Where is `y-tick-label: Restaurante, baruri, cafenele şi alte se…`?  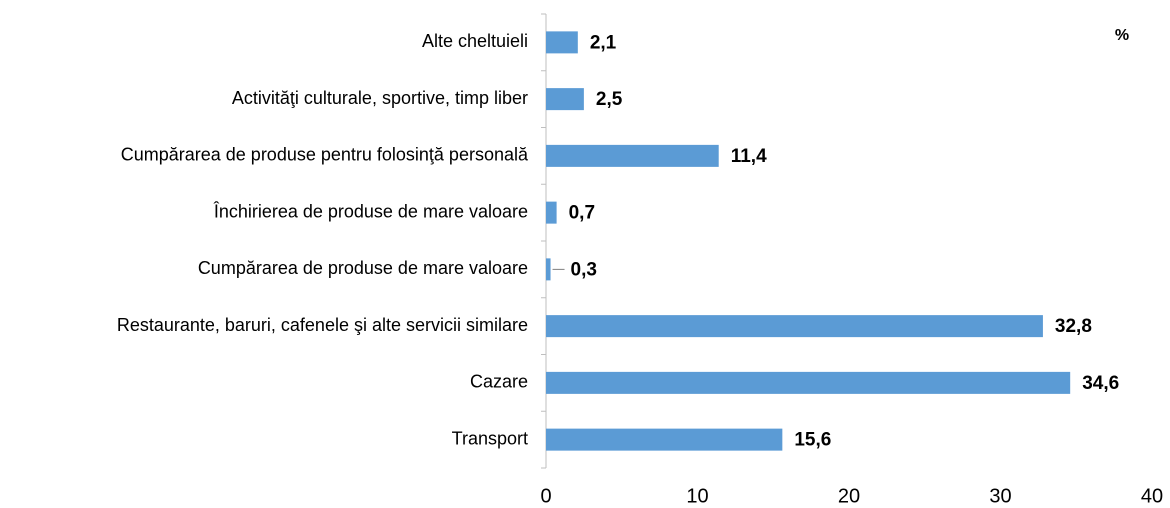 y-tick-label: Restaurante, baruri, cafenele şi alte se… is located at coordinates (322, 325).